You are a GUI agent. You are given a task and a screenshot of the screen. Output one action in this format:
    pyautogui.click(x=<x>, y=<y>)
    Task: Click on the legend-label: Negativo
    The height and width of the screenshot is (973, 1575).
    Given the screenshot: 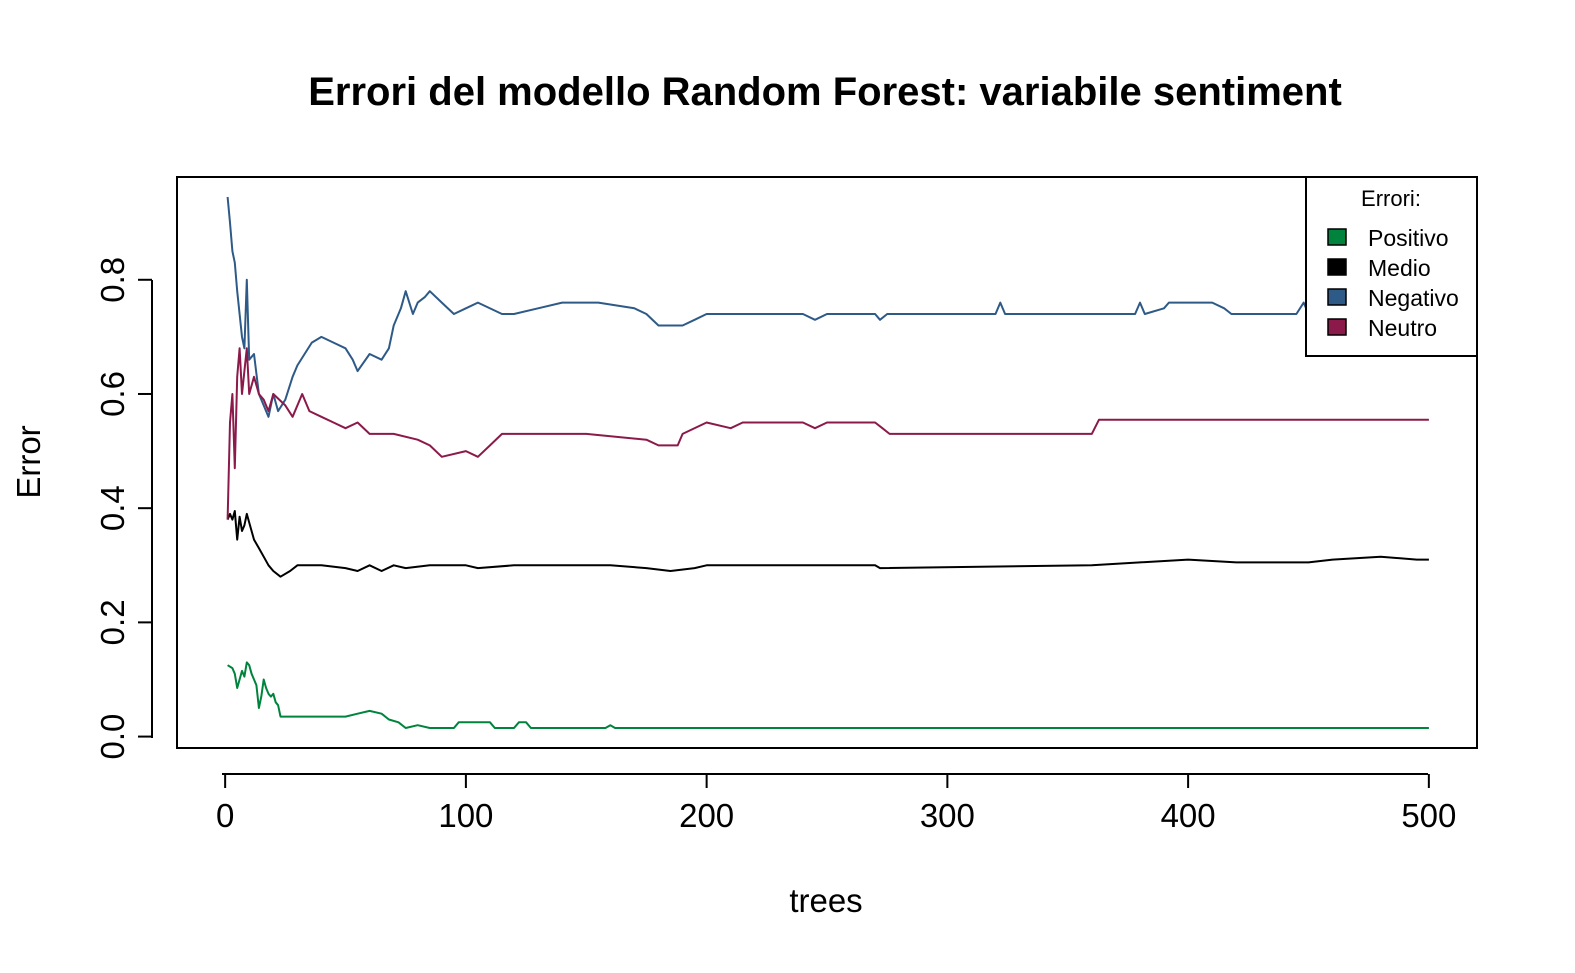 What is the action you would take?
    pyautogui.click(x=1413, y=298)
    